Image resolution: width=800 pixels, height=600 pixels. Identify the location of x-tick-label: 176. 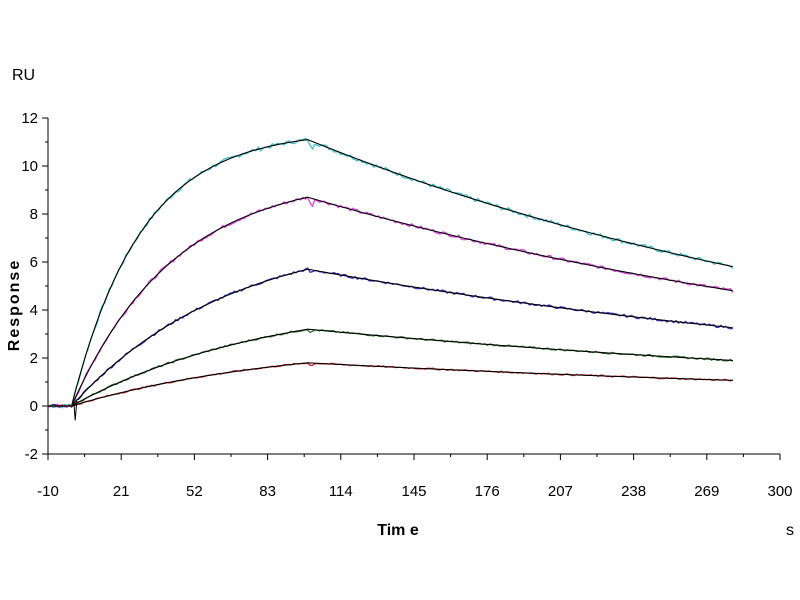
(487, 491).